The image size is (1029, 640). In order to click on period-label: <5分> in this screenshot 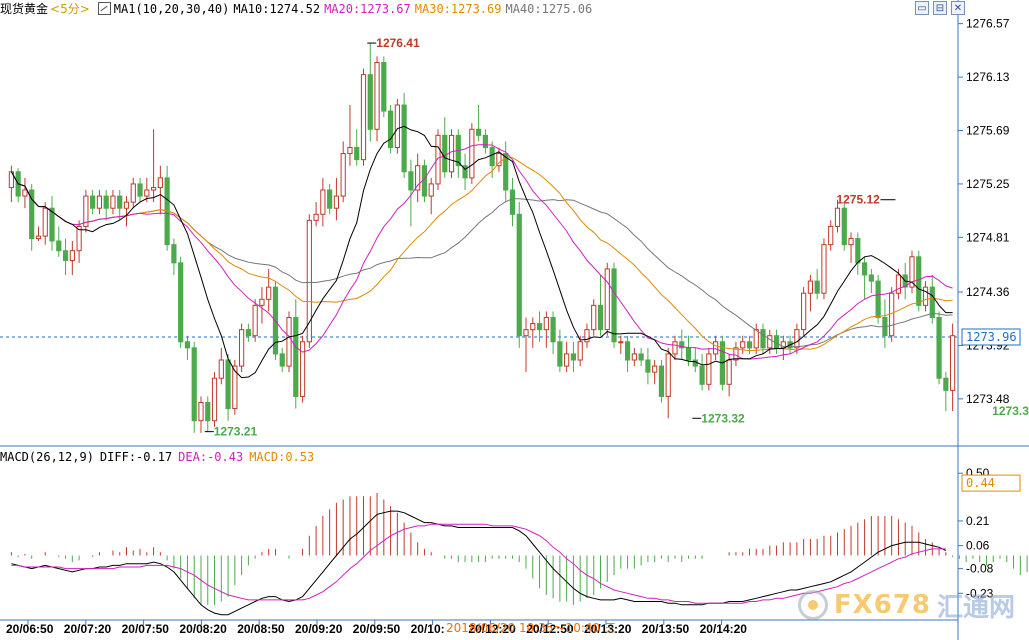, I will do `click(70, 9)`.